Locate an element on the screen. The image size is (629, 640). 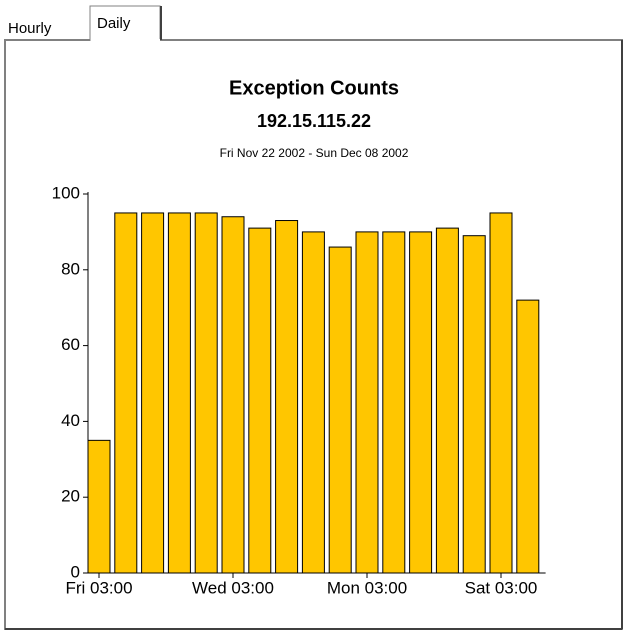
y-tick-label: 60 is located at coordinates (70, 344).